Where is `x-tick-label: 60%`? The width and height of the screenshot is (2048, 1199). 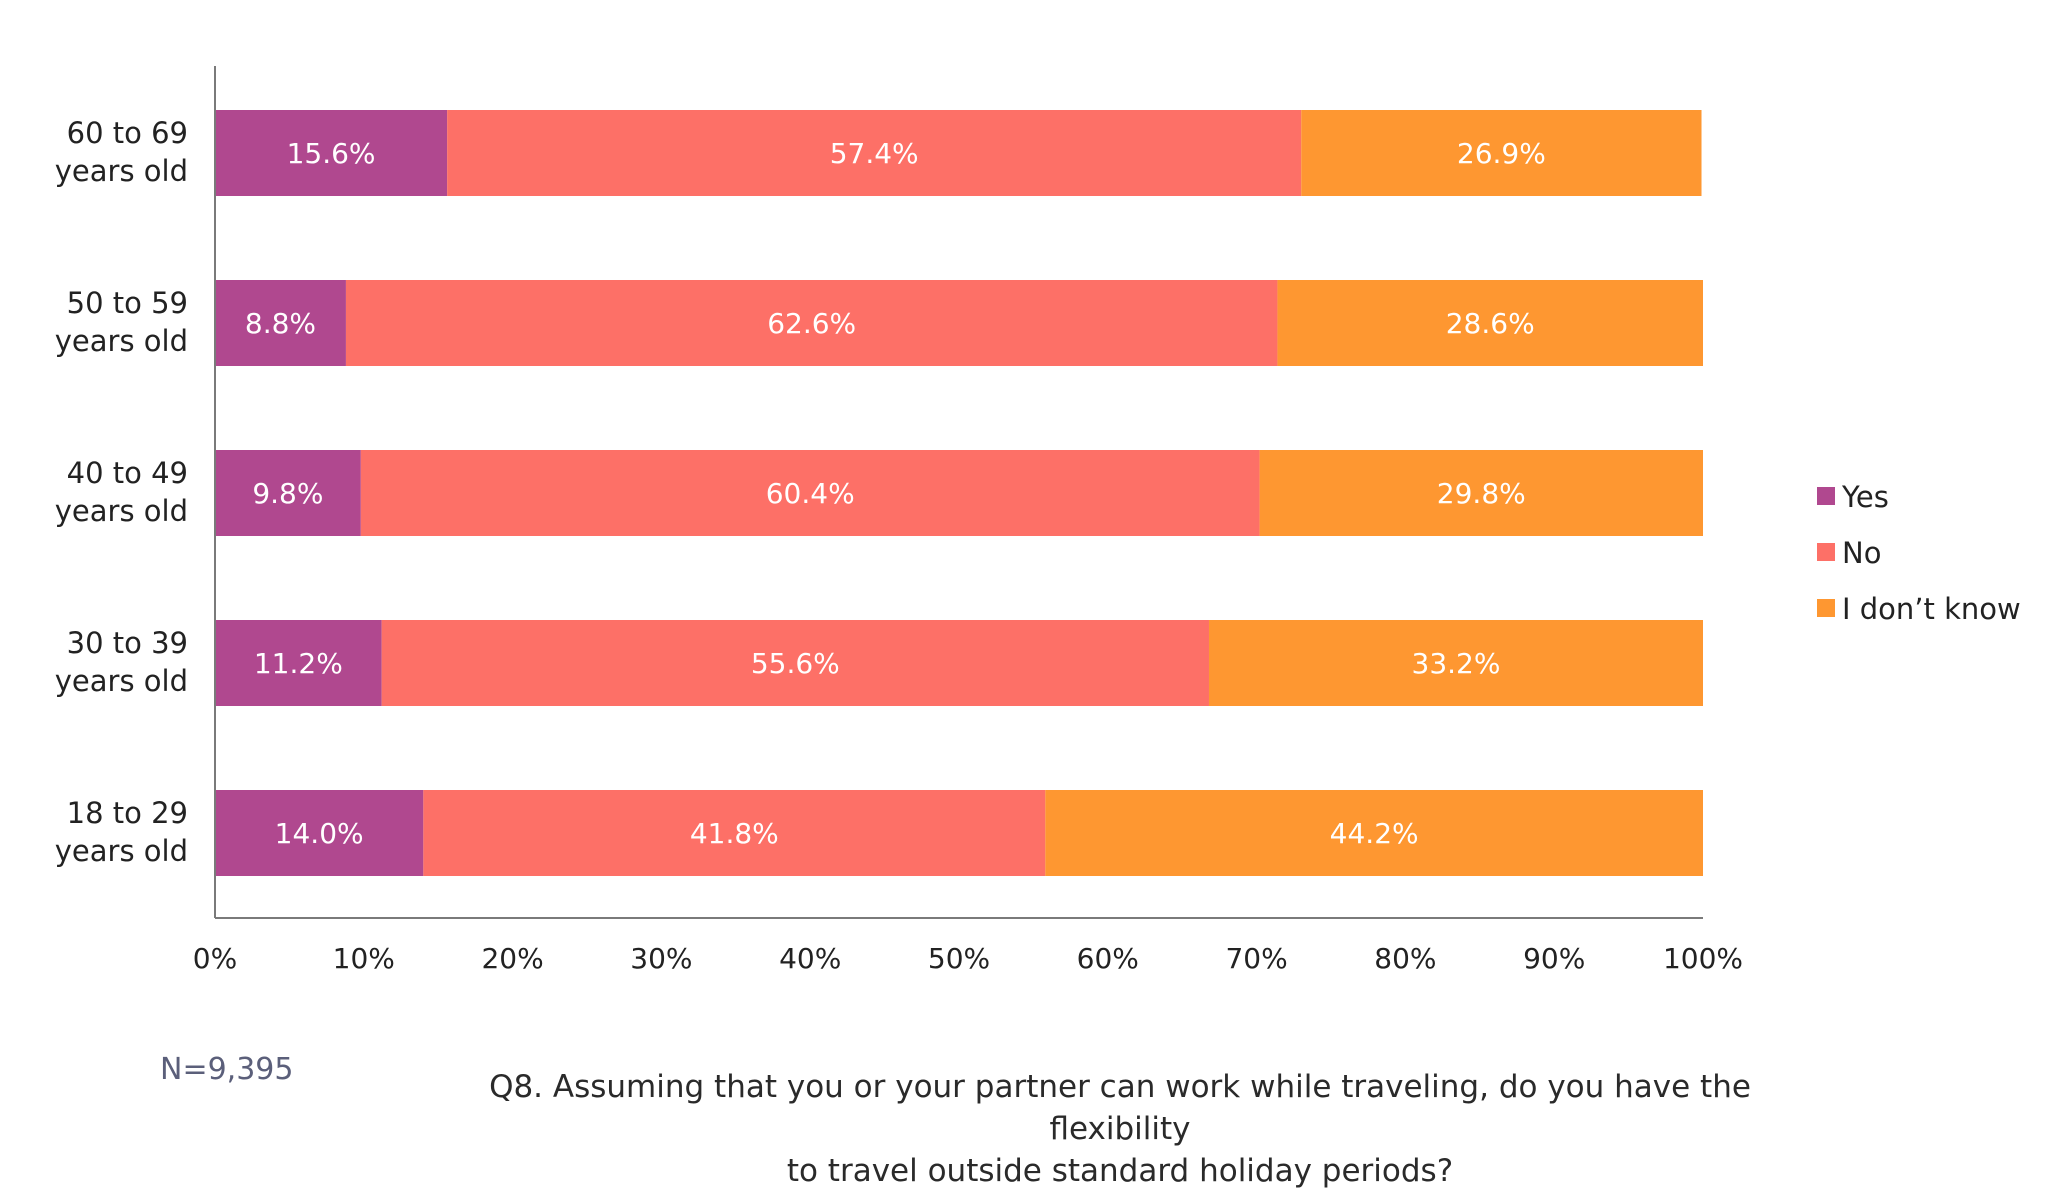 x-tick-label: 60% is located at coordinates (1108, 958).